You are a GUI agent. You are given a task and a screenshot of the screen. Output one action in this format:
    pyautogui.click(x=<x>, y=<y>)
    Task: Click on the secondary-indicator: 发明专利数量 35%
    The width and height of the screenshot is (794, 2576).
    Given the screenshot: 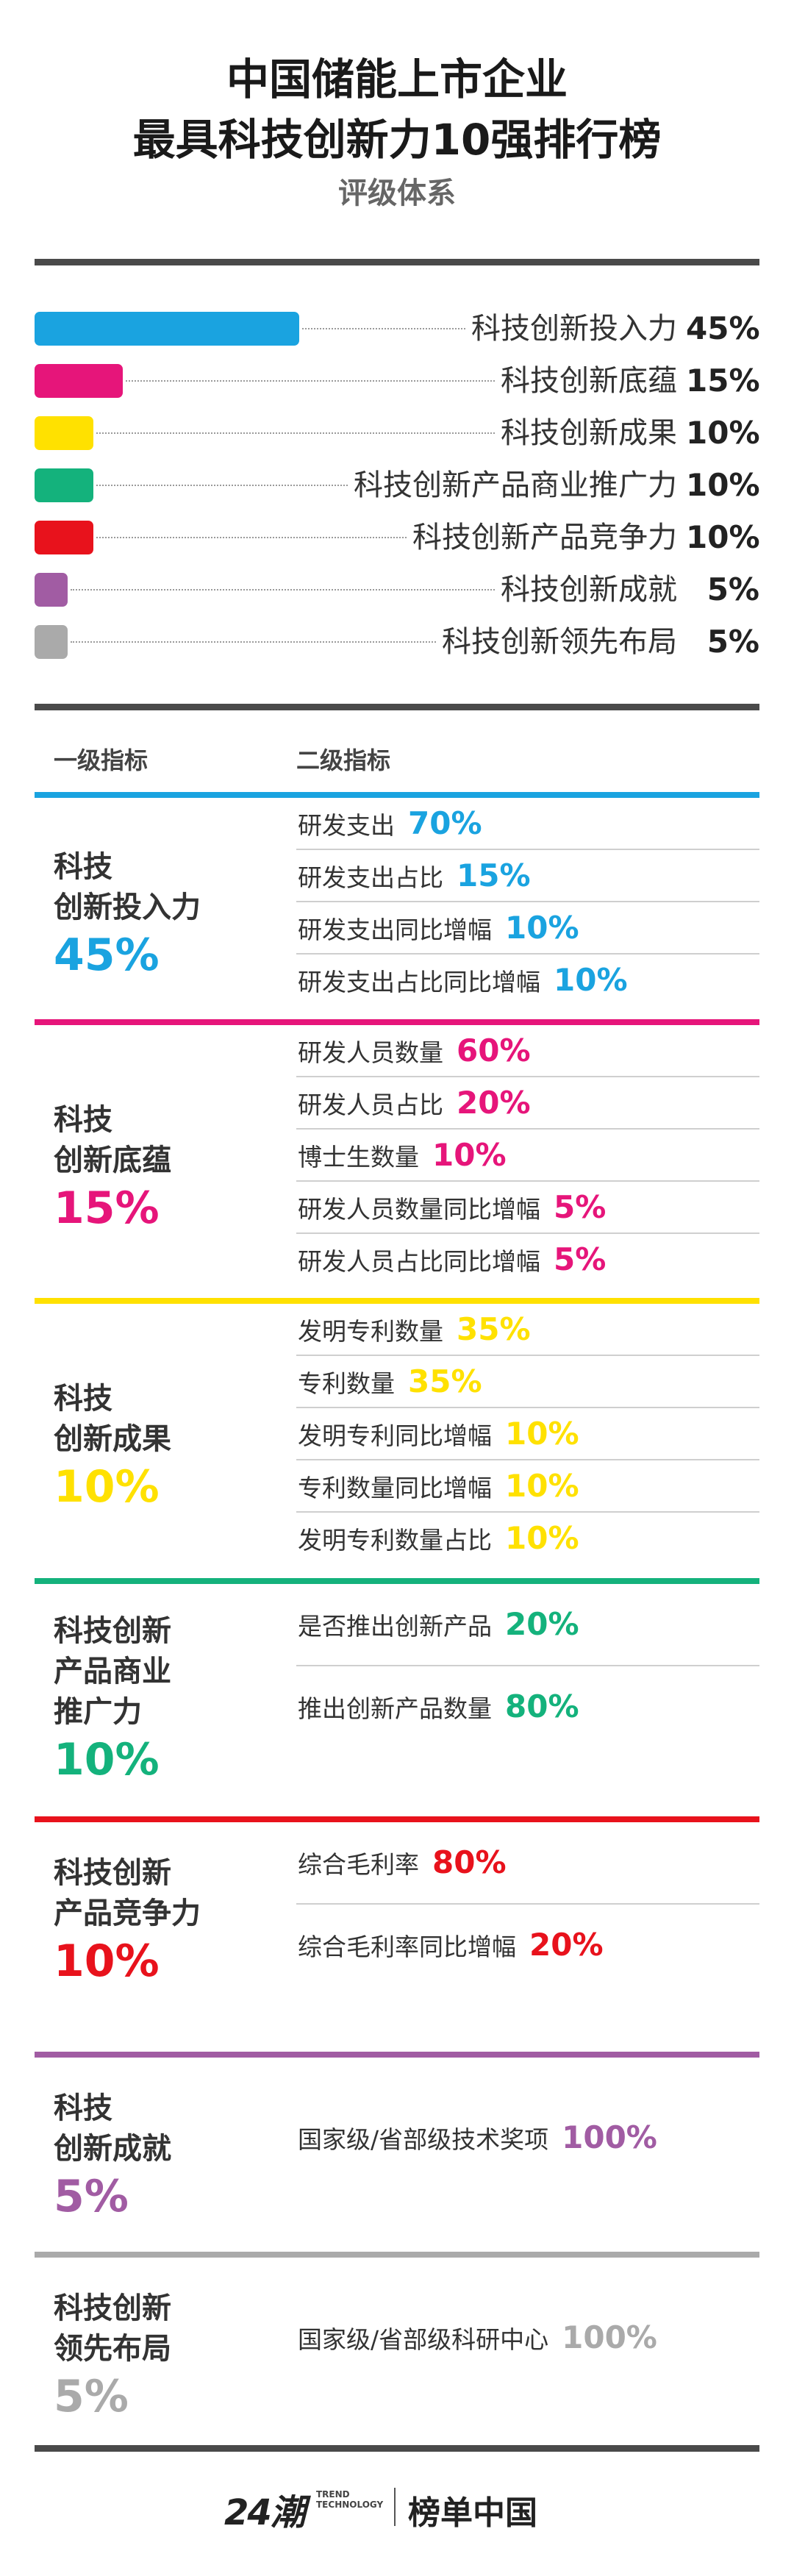 What is the action you would take?
    pyautogui.click(x=414, y=1329)
    